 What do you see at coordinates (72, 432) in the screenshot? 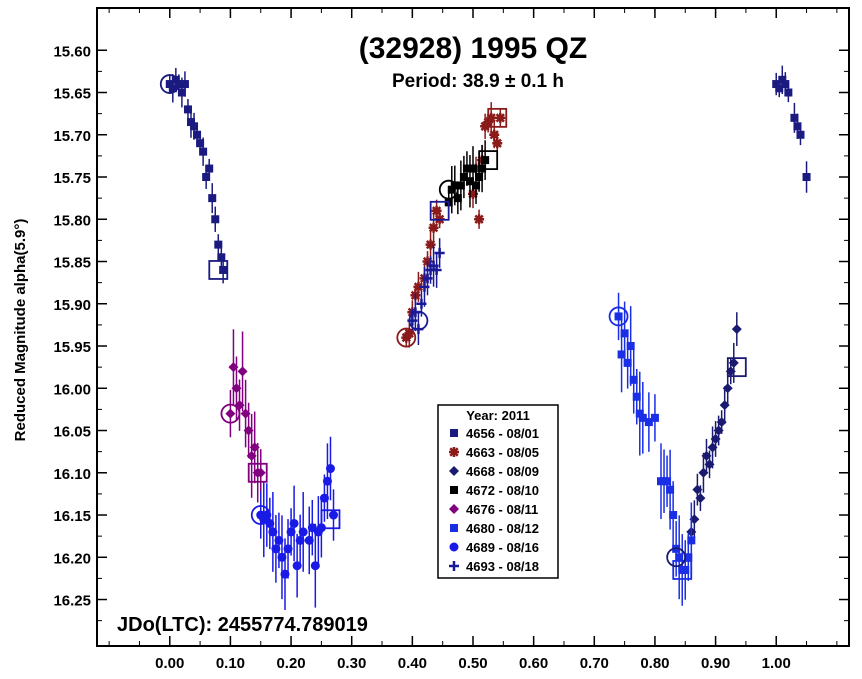
I see `y-tick-label: 16.05` at bounding box center [72, 432].